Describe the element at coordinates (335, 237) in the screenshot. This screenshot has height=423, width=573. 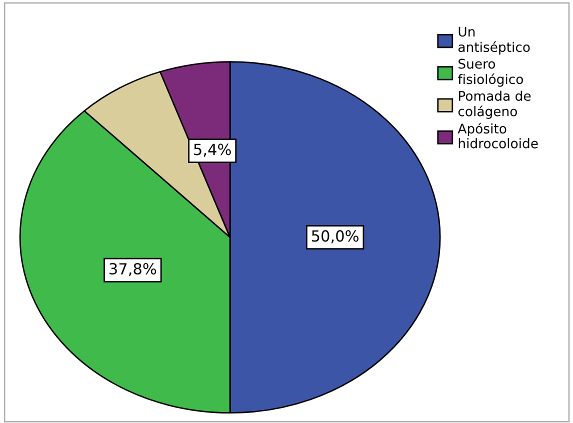
I see `data-label: 50,0%` at that location.